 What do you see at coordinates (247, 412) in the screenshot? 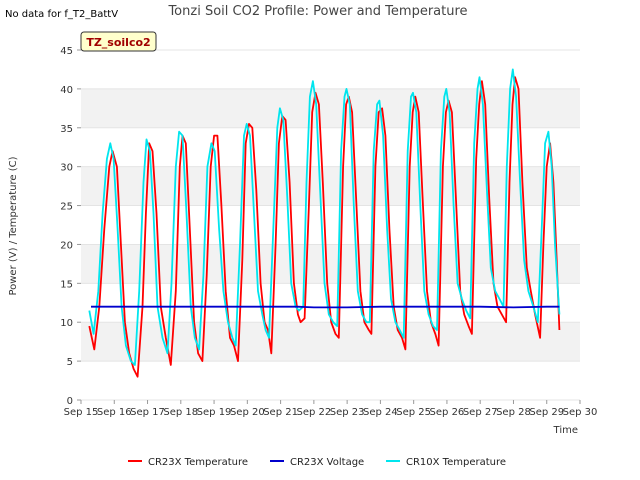
I see `x-tick-label: Sep 20` at bounding box center [247, 412].